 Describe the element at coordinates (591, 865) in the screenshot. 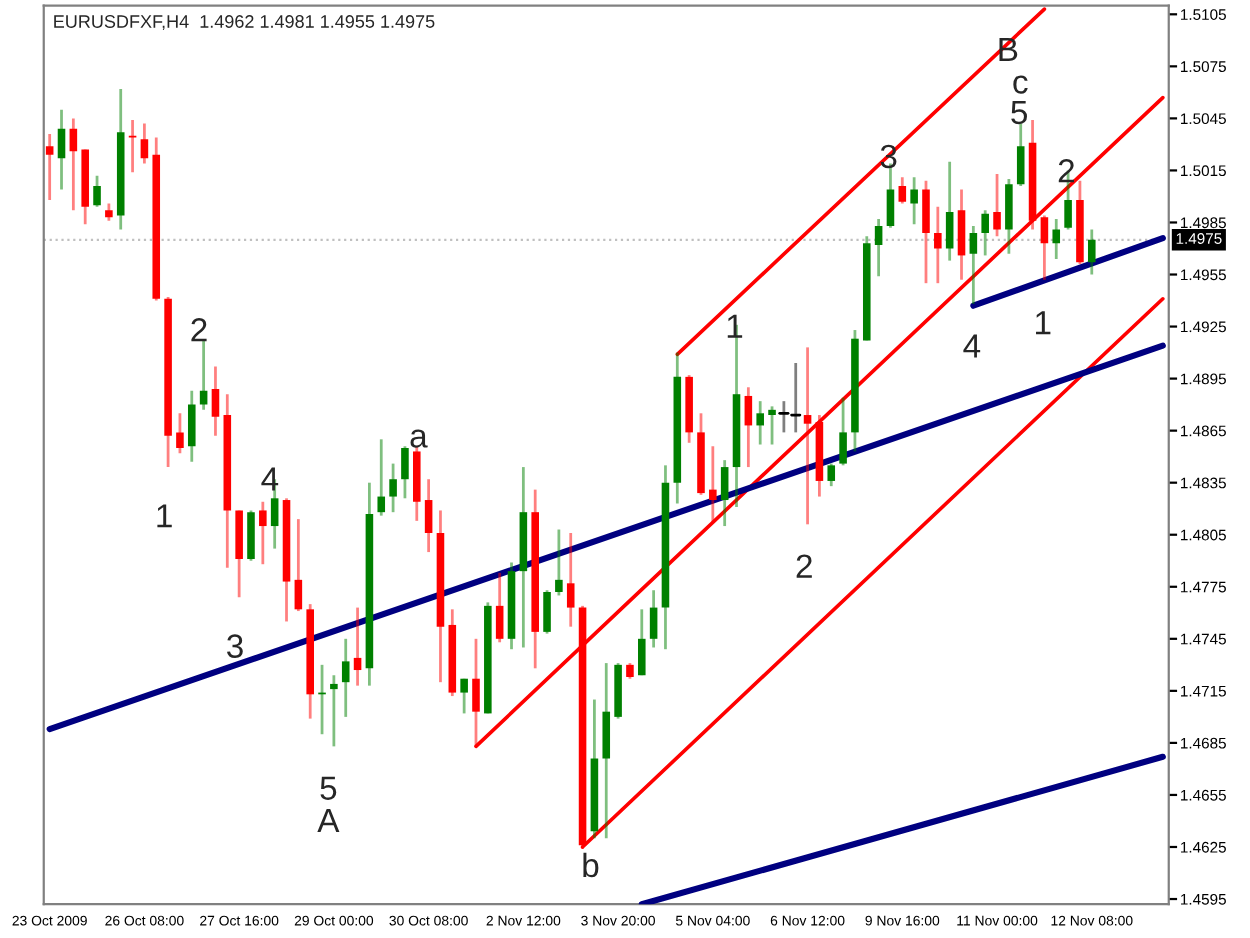

I see `annotation: b` at that location.